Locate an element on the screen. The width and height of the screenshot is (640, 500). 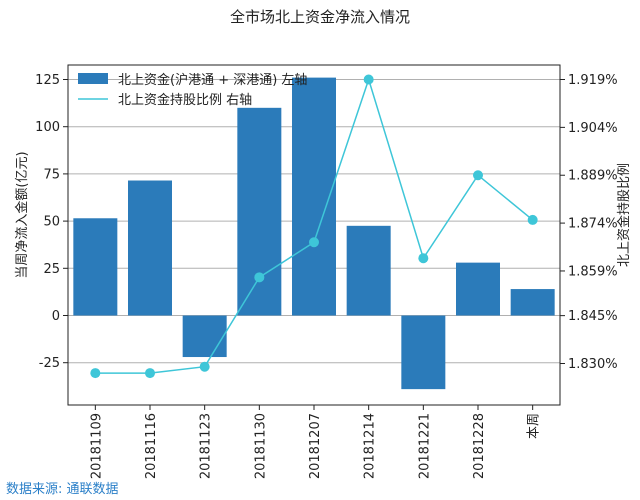
legend-line-label: 北上资金持股比例 右轴 is located at coordinates (185, 100).